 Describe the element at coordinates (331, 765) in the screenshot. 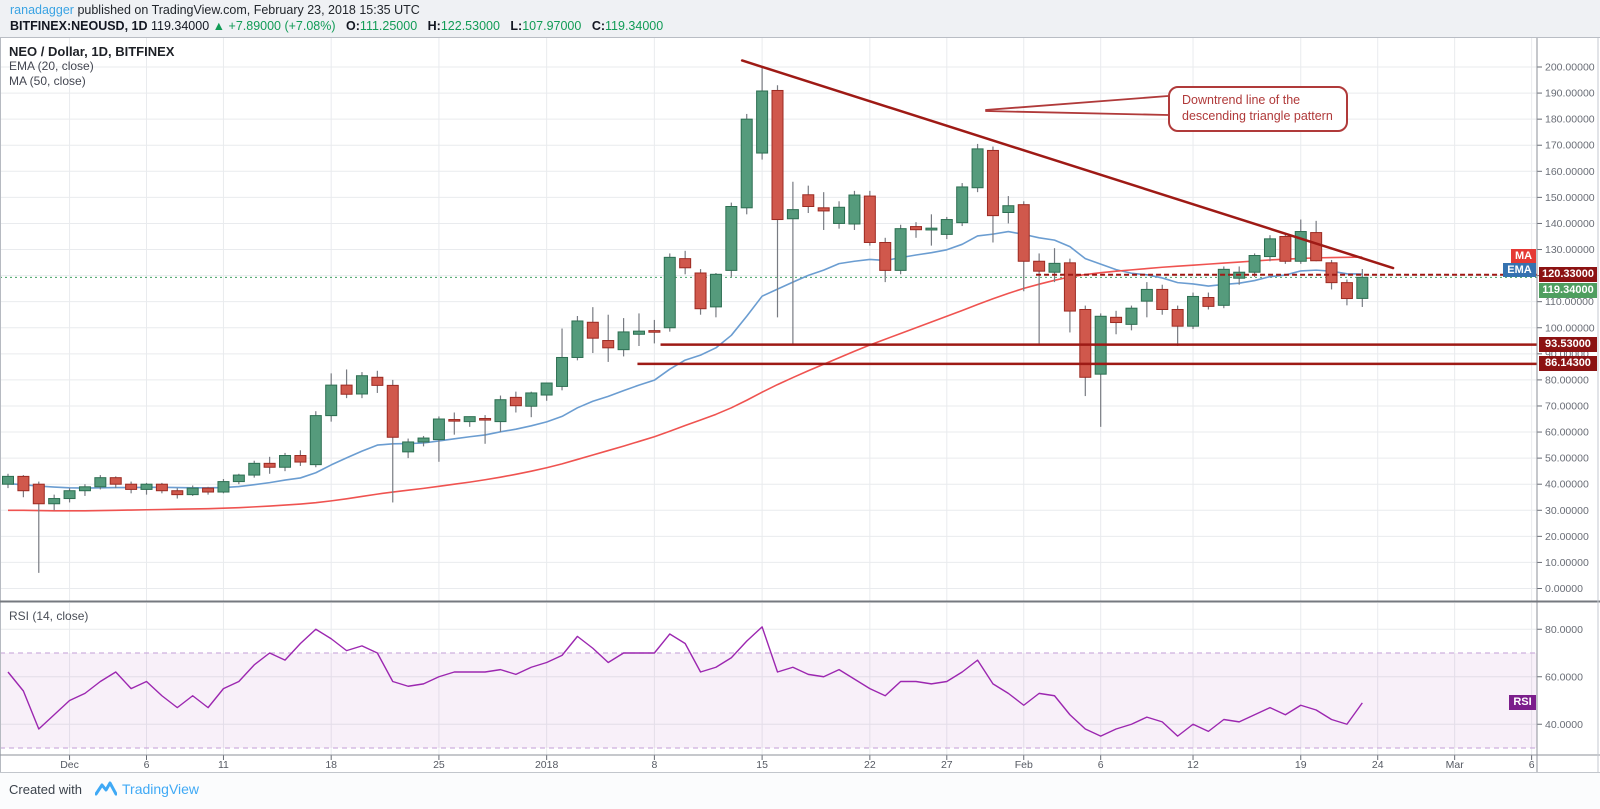

I see `svg-text: 18` at that location.